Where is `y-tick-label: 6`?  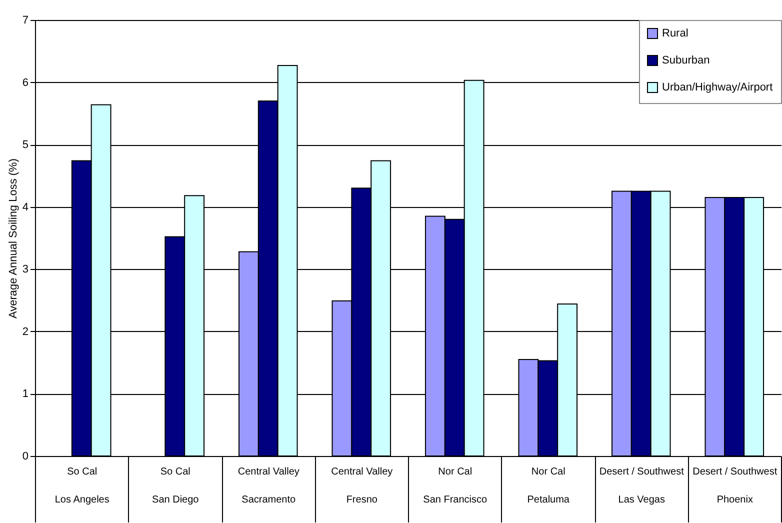
y-tick-label: 6 is located at coordinates (25, 82).